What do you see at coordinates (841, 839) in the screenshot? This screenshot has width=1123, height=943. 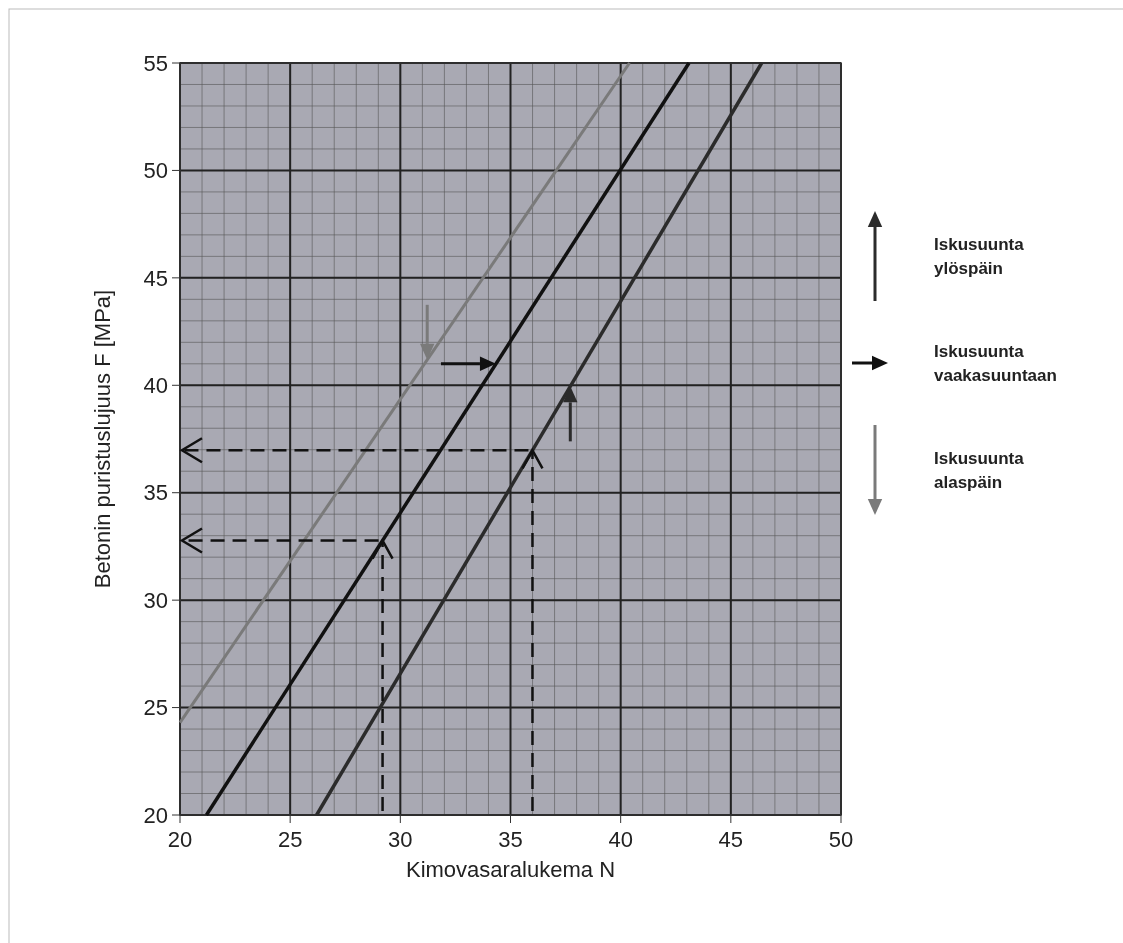 I see `x-tick-label: 50` at bounding box center [841, 839].